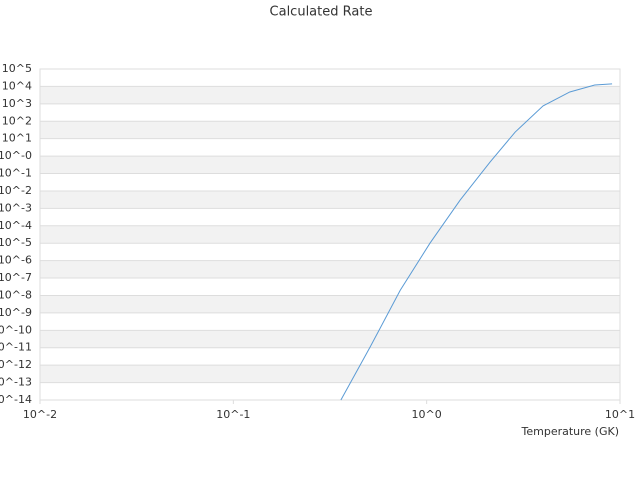 The width and height of the screenshot is (640, 480). What do you see at coordinates (233, 414) in the screenshot?
I see `x-tick-label: 10^-1` at bounding box center [233, 414].